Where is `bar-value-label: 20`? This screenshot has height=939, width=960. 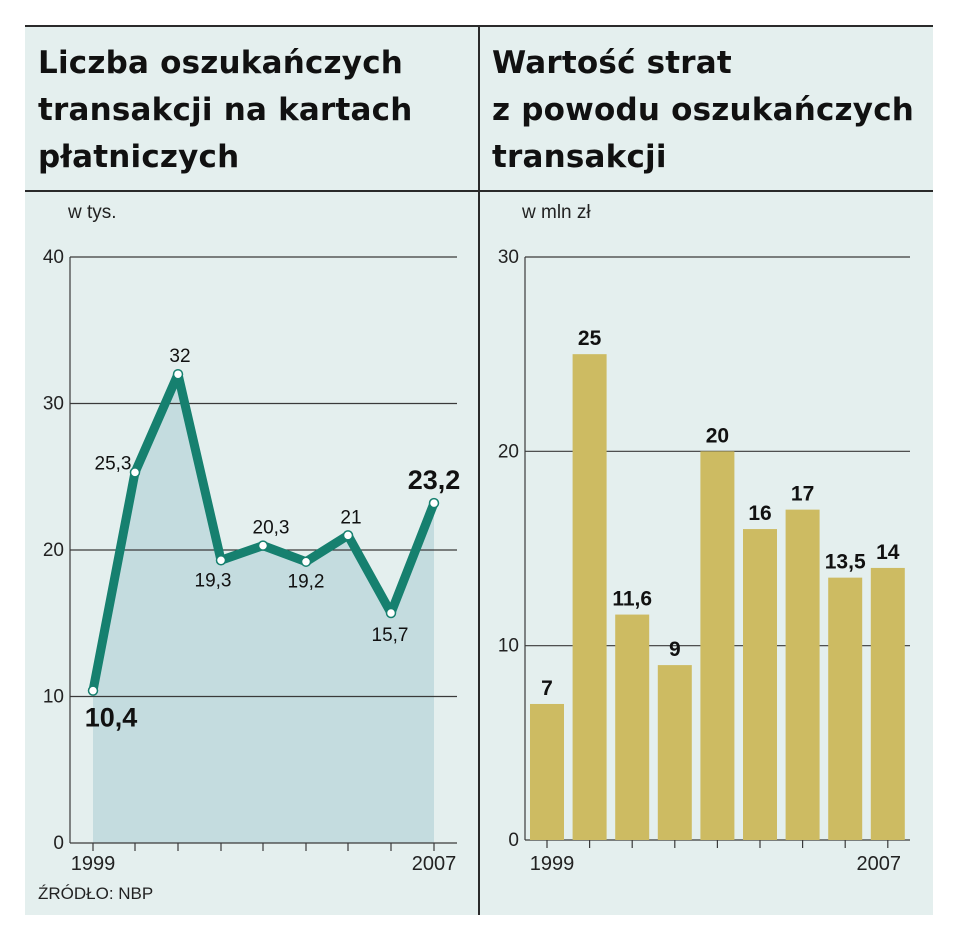
bar-value-label: 20 is located at coordinates (717, 435).